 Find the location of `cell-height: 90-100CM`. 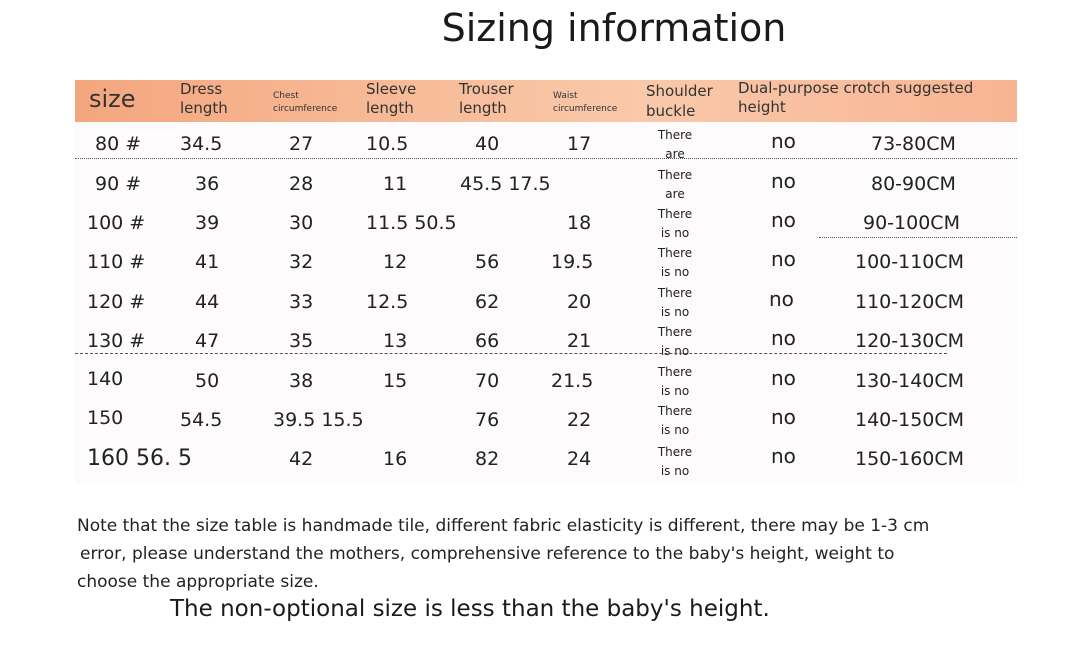

cell-height: 90-100CM is located at coordinates (911, 223).